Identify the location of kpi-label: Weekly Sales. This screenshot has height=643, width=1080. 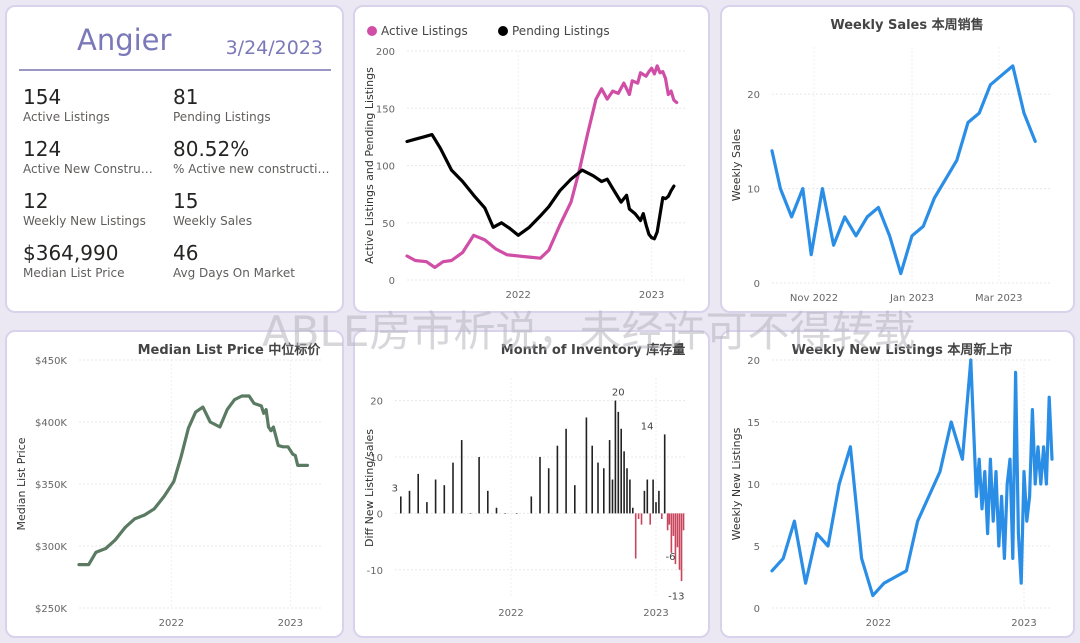
(213, 221).